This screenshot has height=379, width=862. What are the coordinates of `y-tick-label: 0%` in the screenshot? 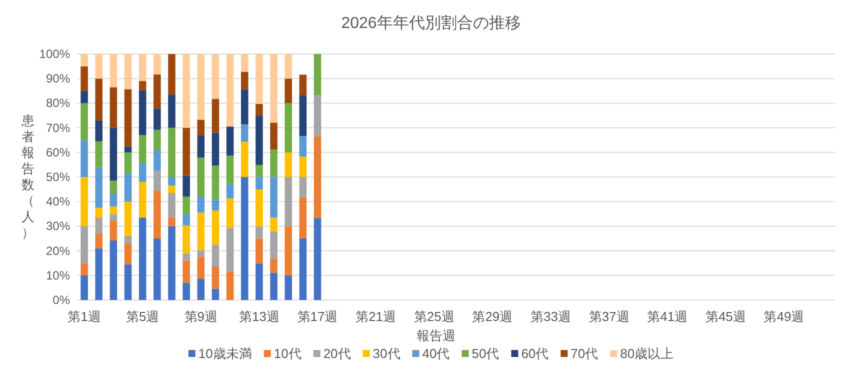 It's located at (61, 300).